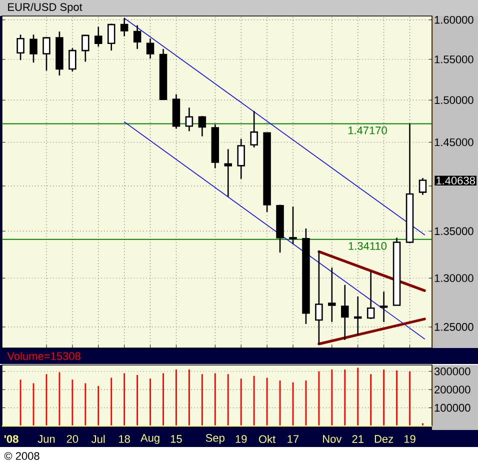  What do you see at coordinates (124, 439) in the screenshot?
I see `x-tick-label: 18` at bounding box center [124, 439].